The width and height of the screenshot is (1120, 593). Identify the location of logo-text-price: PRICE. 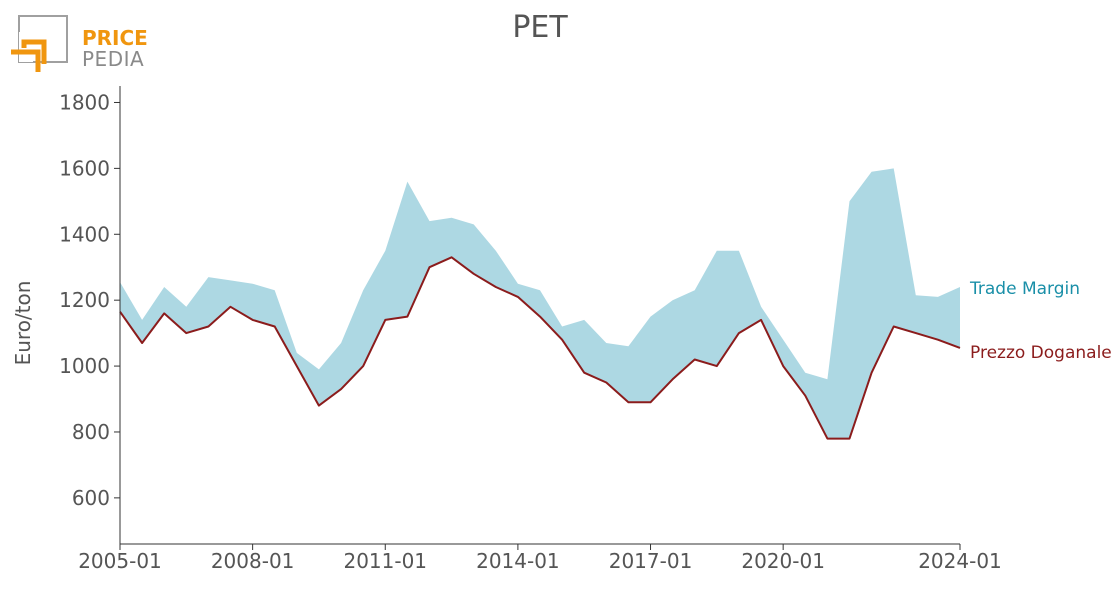
(115, 38).